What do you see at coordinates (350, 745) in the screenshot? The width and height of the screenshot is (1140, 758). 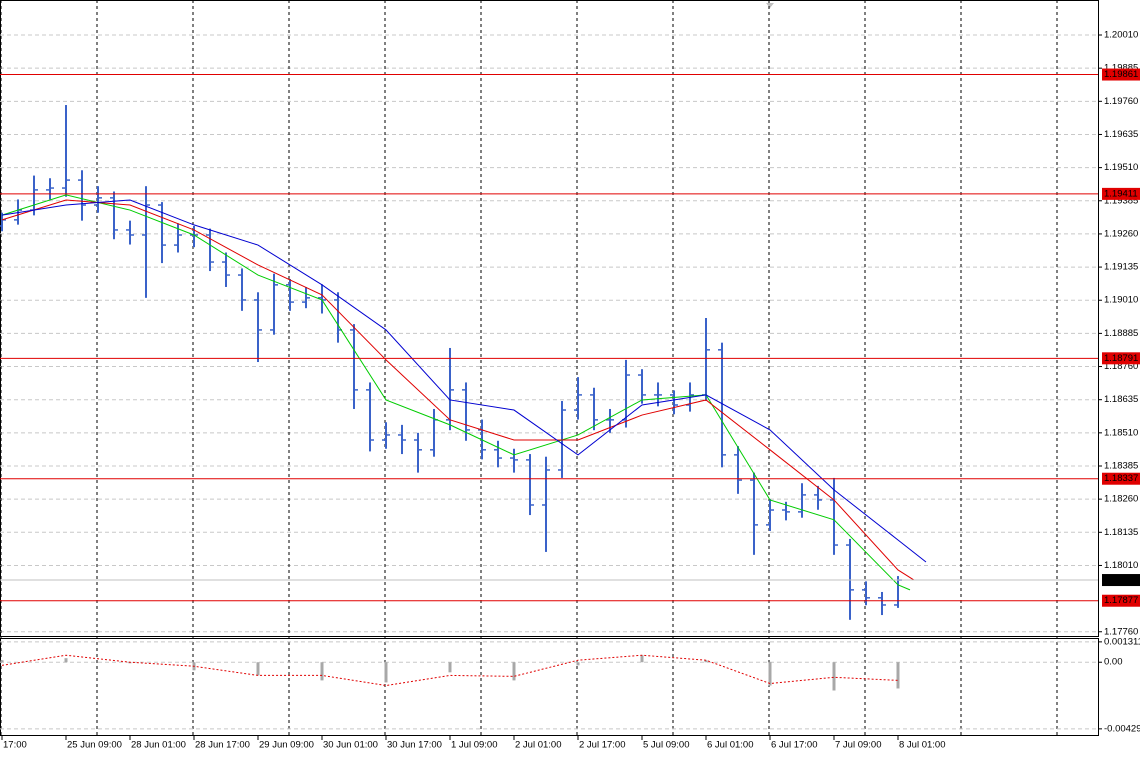 I see `x-tick-label: 30 Jun 01:00` at bounding box center [350, 745].